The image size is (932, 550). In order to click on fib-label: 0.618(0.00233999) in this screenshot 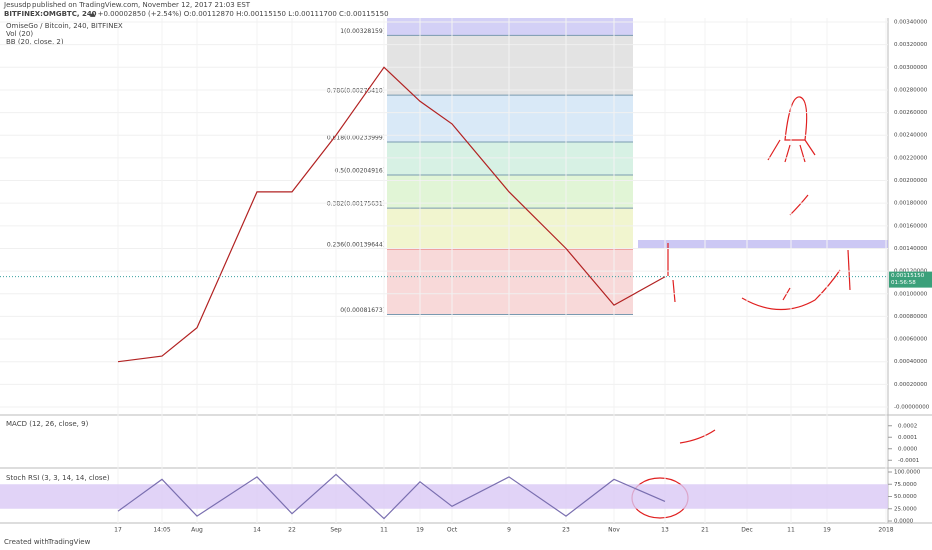, I will do `click(356, 138)`.